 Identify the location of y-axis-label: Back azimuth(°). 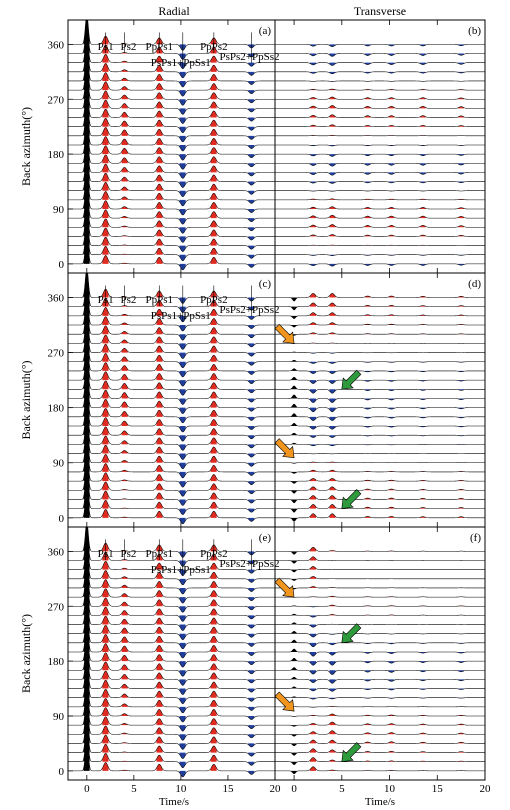
(26, 653).